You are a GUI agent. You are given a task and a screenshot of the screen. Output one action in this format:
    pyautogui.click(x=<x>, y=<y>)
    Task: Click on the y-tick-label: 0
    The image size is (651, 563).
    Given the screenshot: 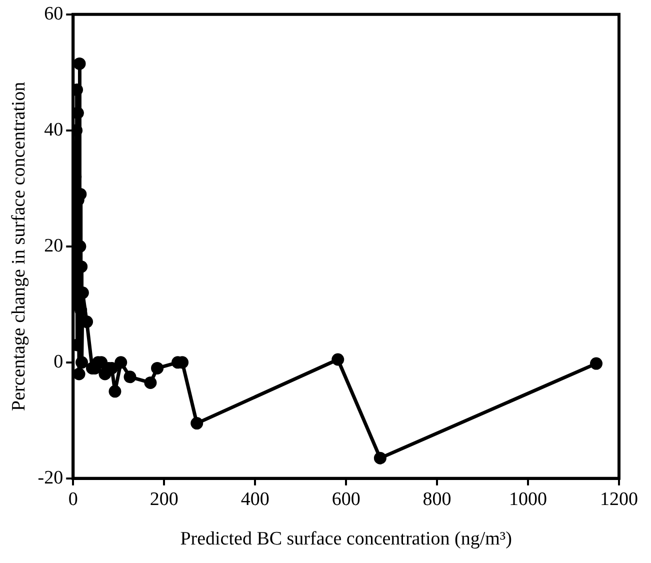 What is the action you would take?
    pyautogui.click(x=59, y=361)
    